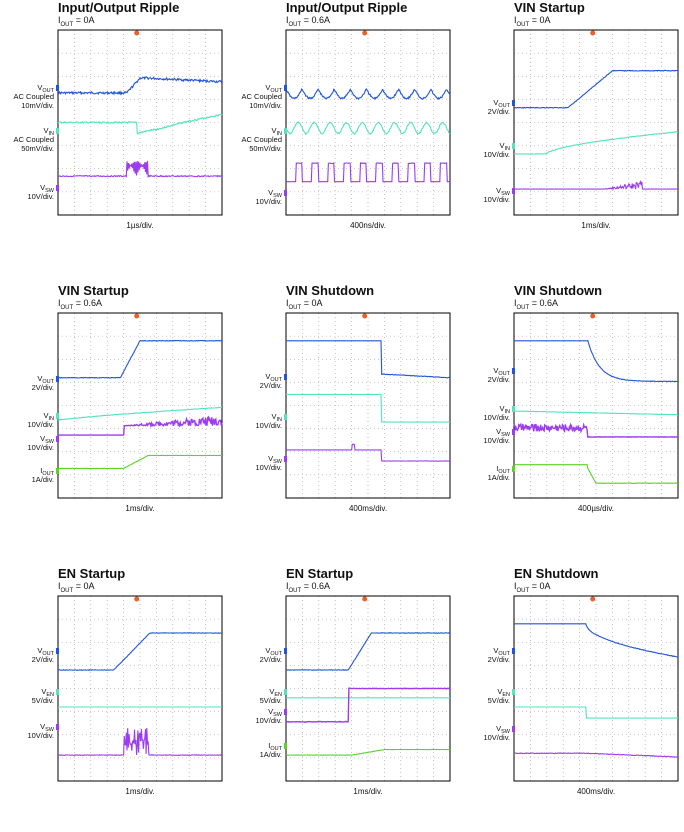 The height and width of the screenshot is (832, 684). Describe the element at coordinates (119, 7) in the screenshot. I see `panel-title: Input/Output Ripple` at that location.